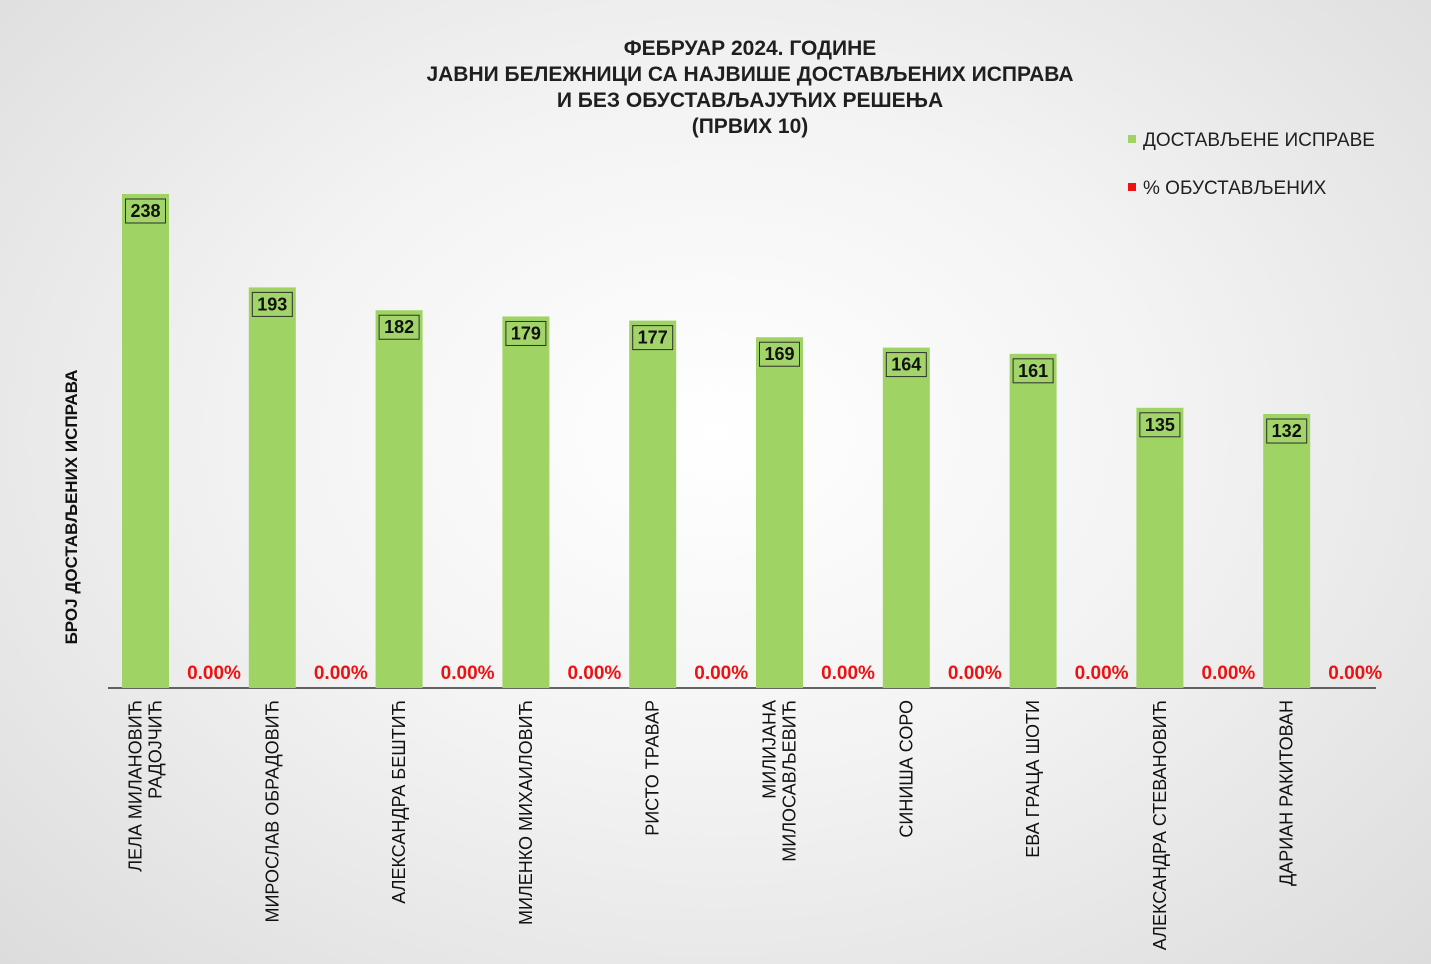 This screenshot has height=964, width=1431. I want to click on category-label-line: ДАРИАН РАКИТОВАН, so click(1287, 793).